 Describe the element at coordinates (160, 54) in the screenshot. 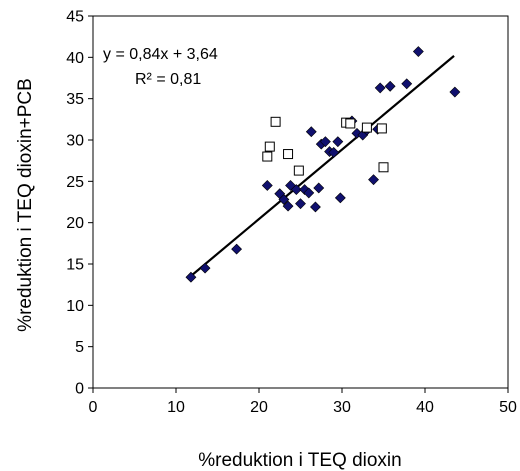

I see `equation-label: y = 0,84x + 3,64` at that location.